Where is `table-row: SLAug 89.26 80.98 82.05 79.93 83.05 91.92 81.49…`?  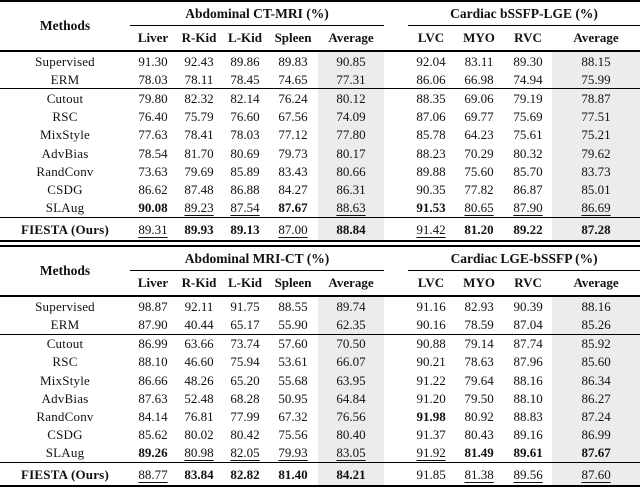 table-row: SLAug 89.26 80.98 82.05 79.93 83.05 91.92 81.49… is located at coordinates (320, 453).